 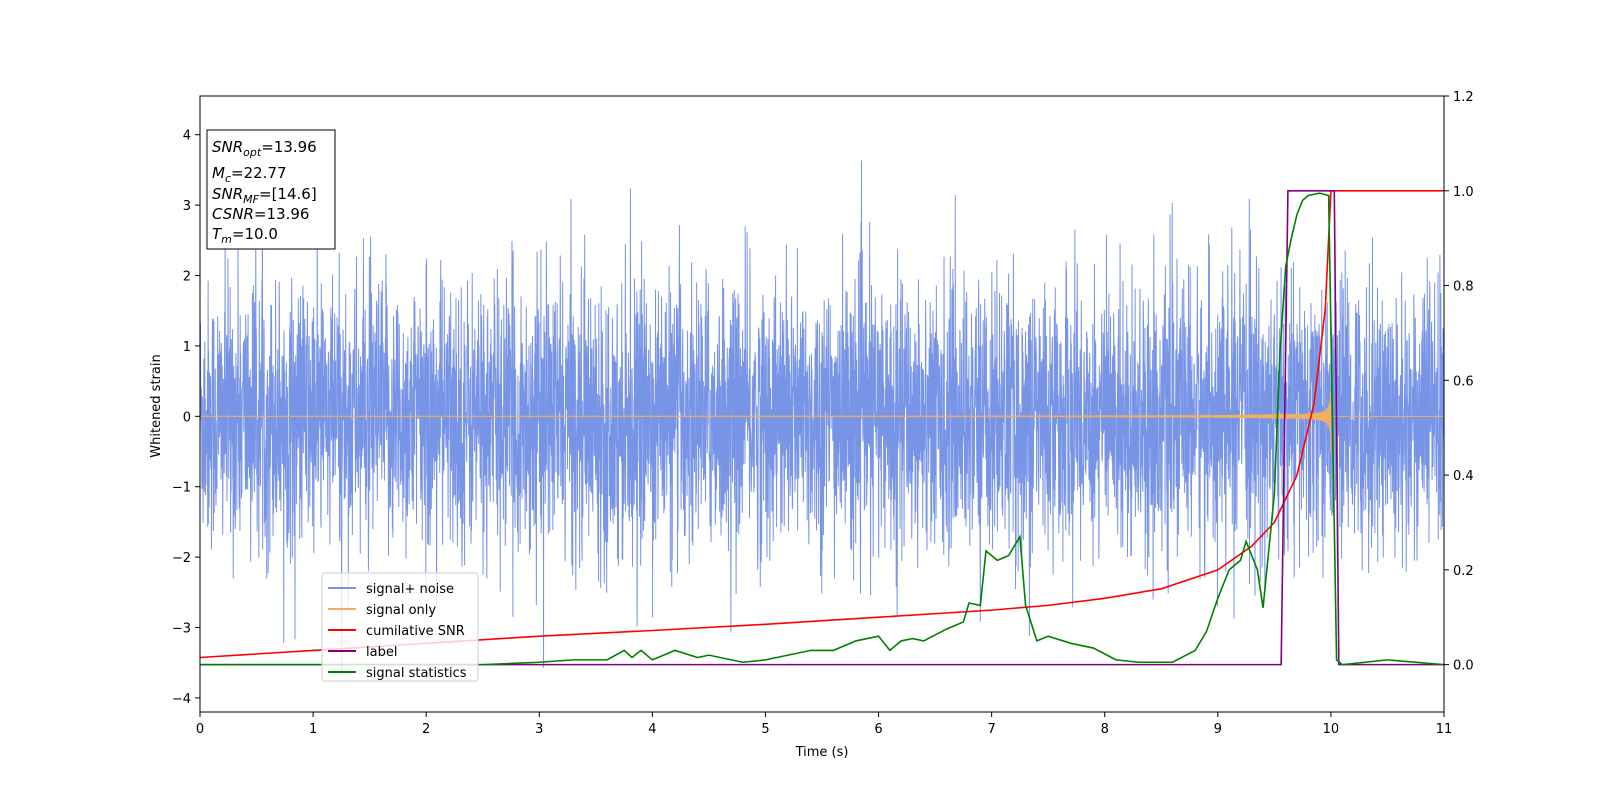 I want to click on y-tick-label: 2, so click(x=187, y=277).